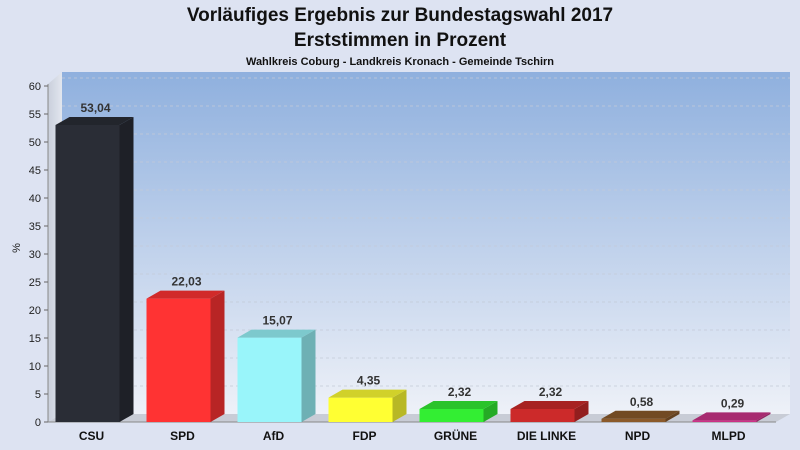  What do you see at coordinates (400, 40) in the screenshot?
I see `chart-subtitle: Erststimmen in Prozent` at bounding box center [400, 40].